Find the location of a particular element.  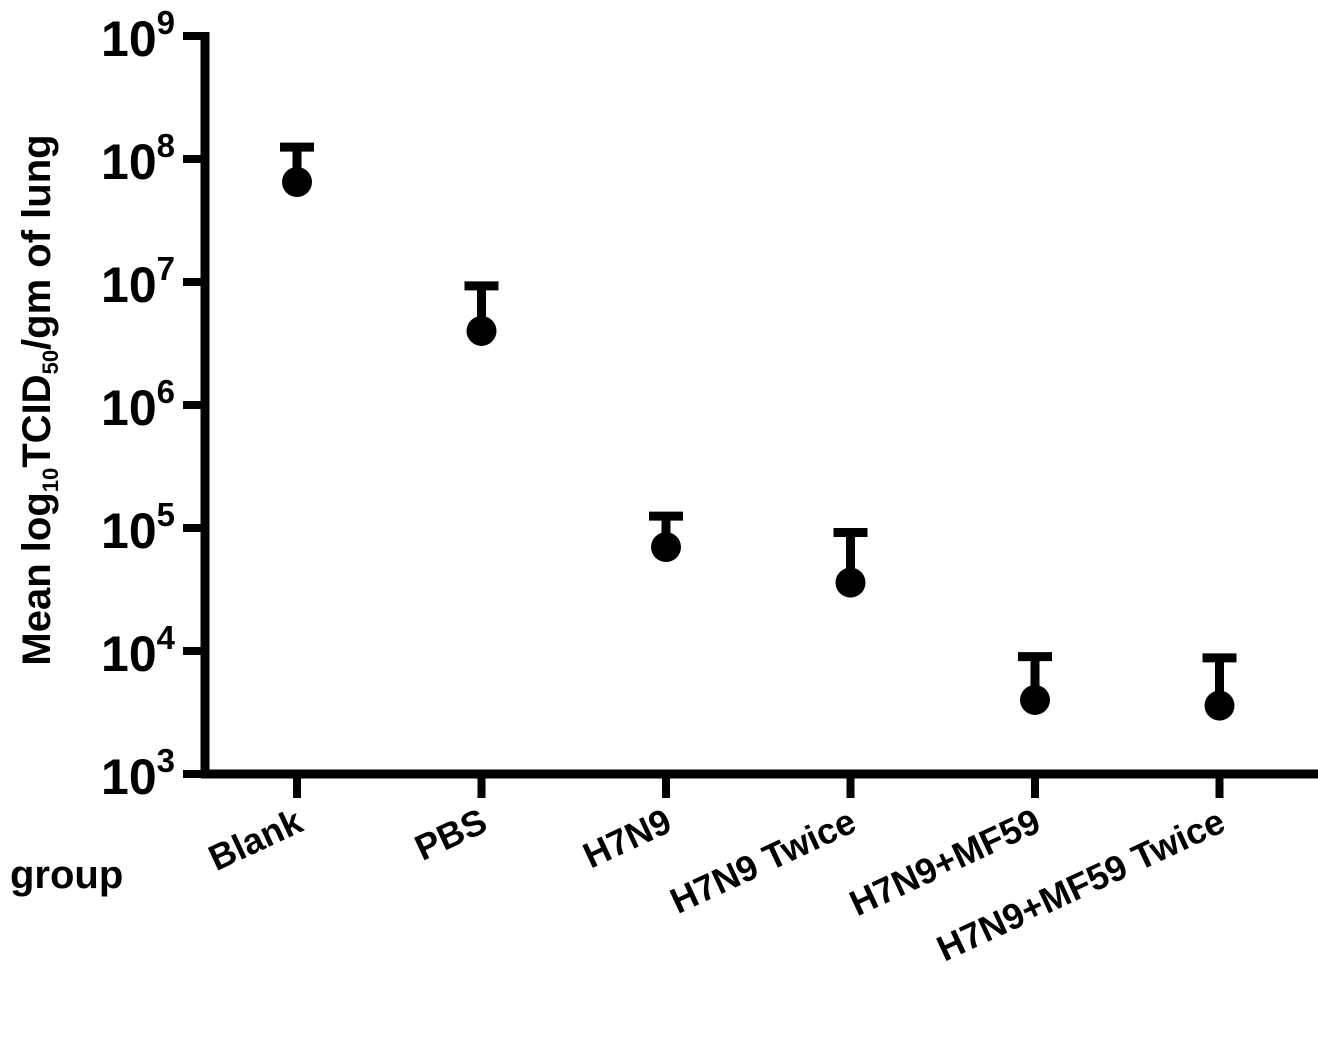

y-tick-exp-6: 9 is located at coordinates (166, 22).